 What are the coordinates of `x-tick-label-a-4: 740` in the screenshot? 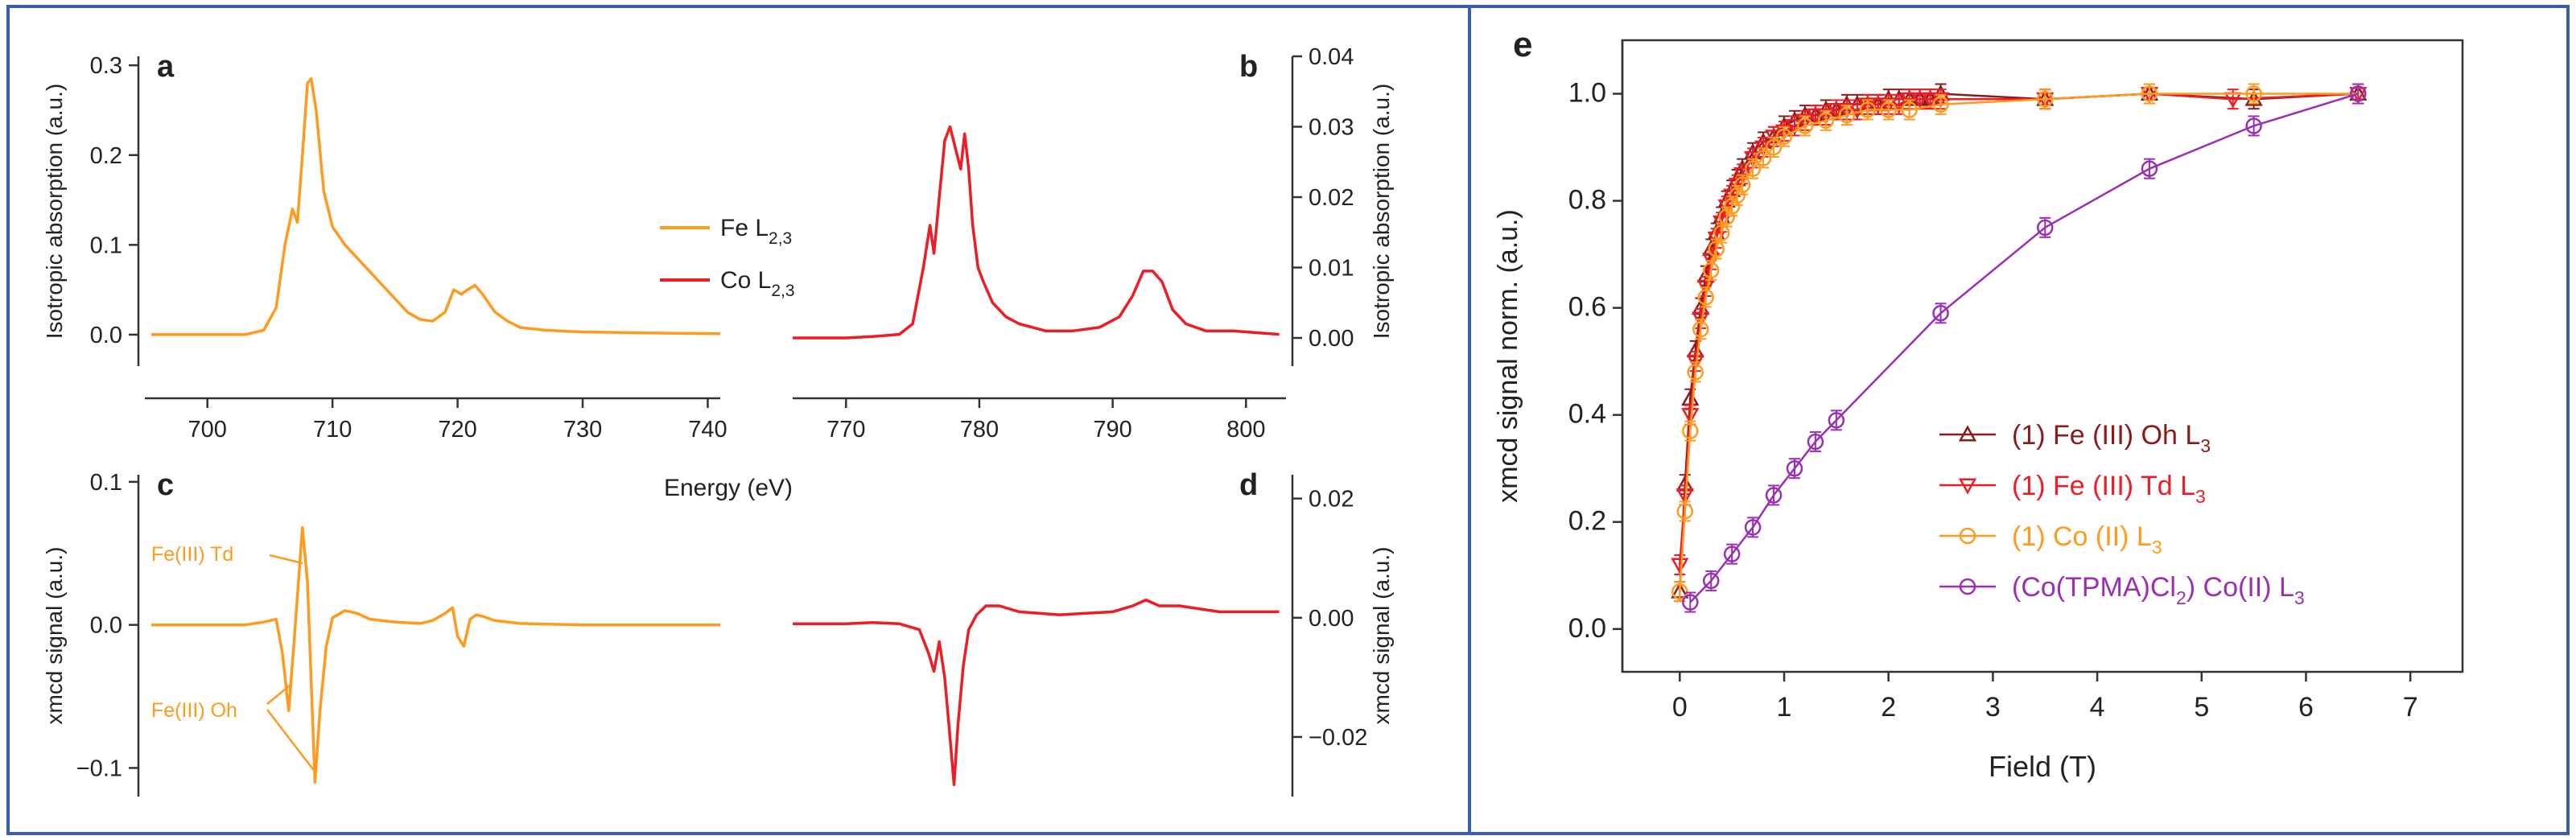 It's located at (707, 430).